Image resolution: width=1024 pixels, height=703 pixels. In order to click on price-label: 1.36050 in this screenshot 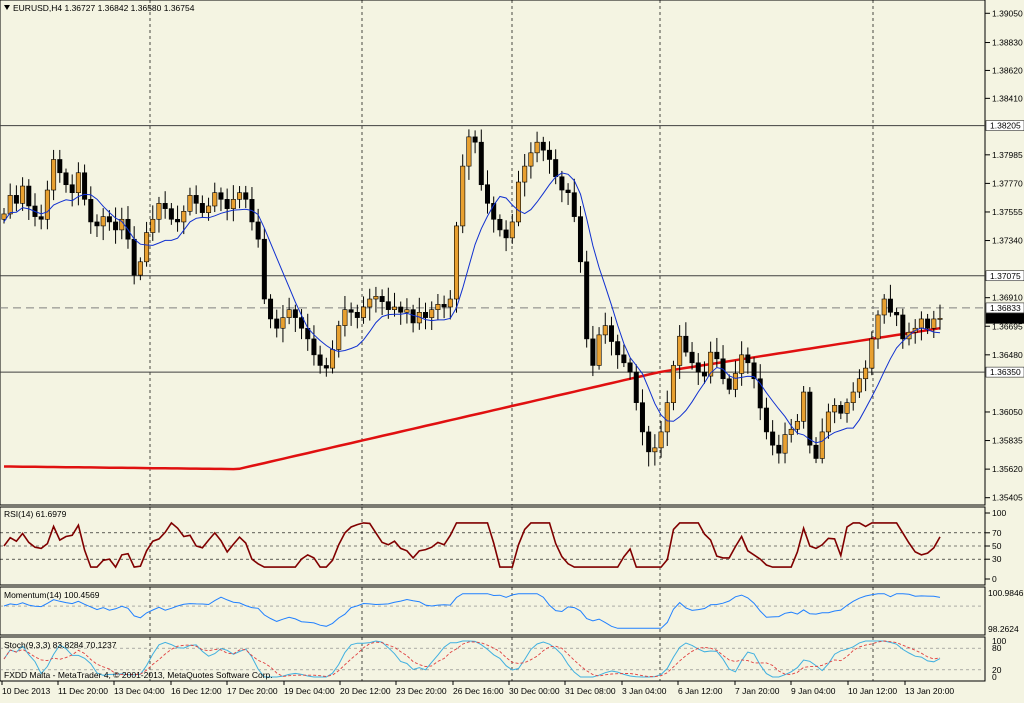, I will do `click(1007, 412)`.